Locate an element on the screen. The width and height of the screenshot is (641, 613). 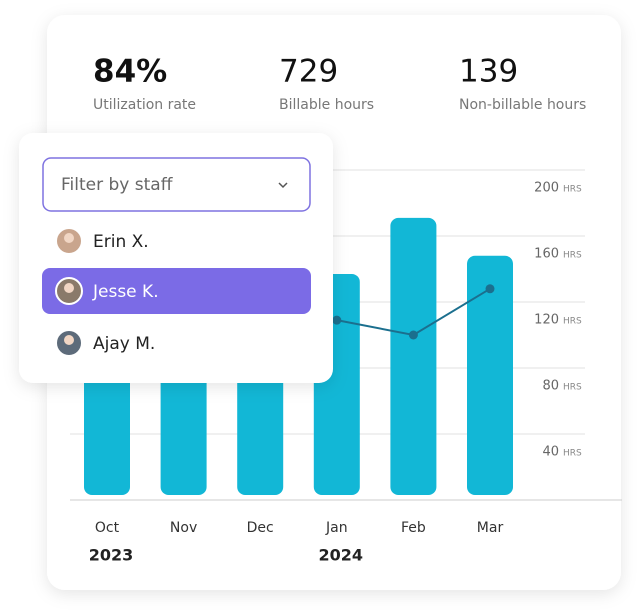
y-tick-label: 120 is located at coordinates (546, 320).